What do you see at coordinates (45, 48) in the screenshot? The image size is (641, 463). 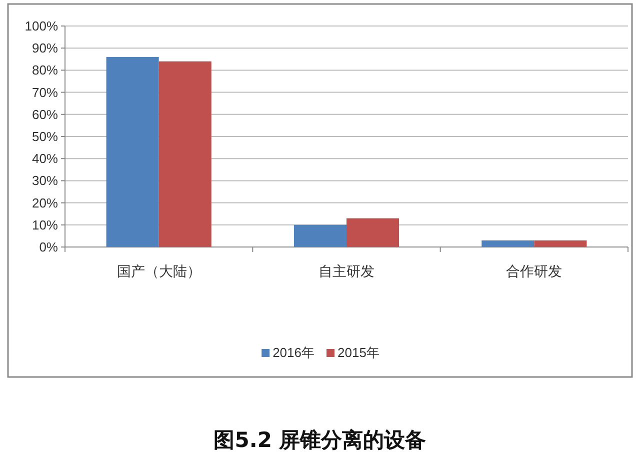 I see `y-tick-label: 90%` at bounding box center [45, 48].